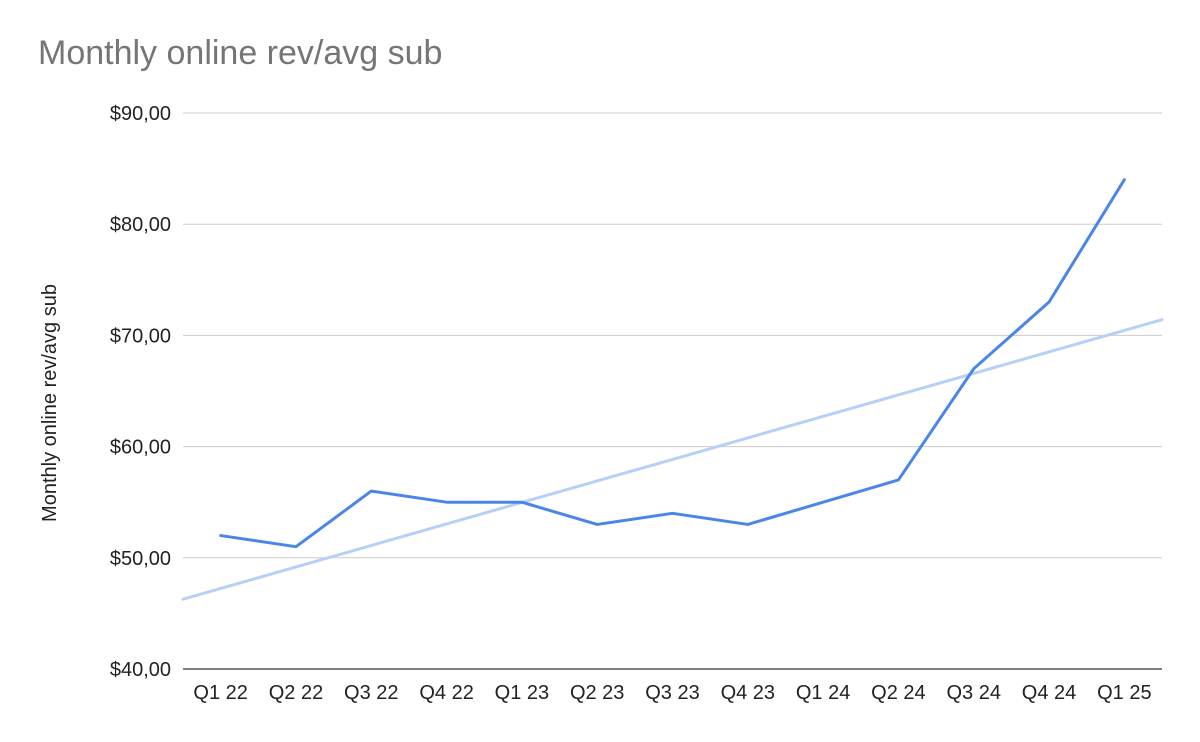  What do you see at coordinates (240, 53) in the screenshot?
I see `chart-title: Monthly online rev/avg sub` at bounding box center [240, 53].